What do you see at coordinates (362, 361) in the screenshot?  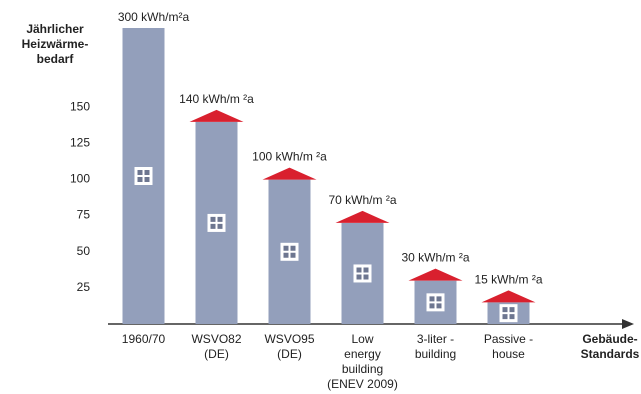 I see `x-tick-label: Low energy building (ENEV 2009)` at bounding box center [362, 361].